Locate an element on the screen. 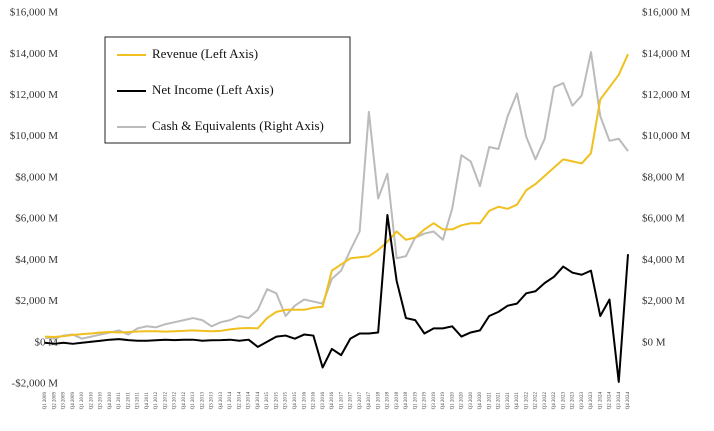 Image resolution: width=714 pixels, height=431 pixels. x-tick-label: Q2 2021 is located at coordinates (499, 401).